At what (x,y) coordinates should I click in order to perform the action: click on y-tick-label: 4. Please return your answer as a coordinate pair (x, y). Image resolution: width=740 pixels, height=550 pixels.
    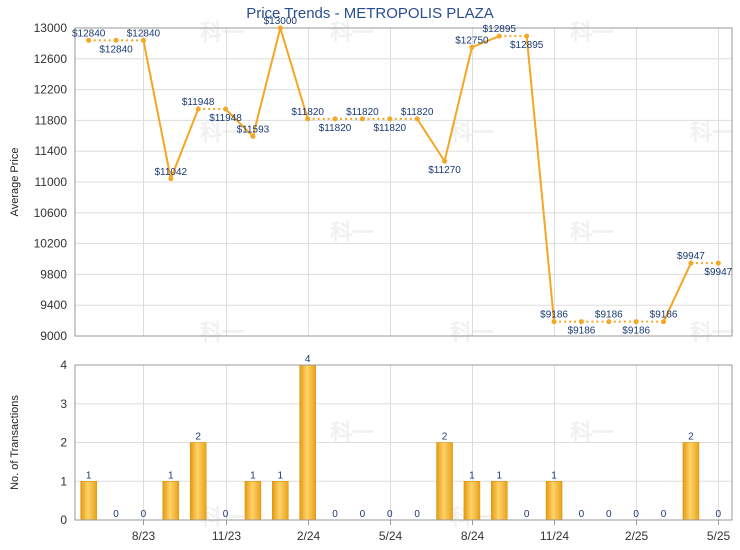
    Looking at the image, I should click on (63, 365).